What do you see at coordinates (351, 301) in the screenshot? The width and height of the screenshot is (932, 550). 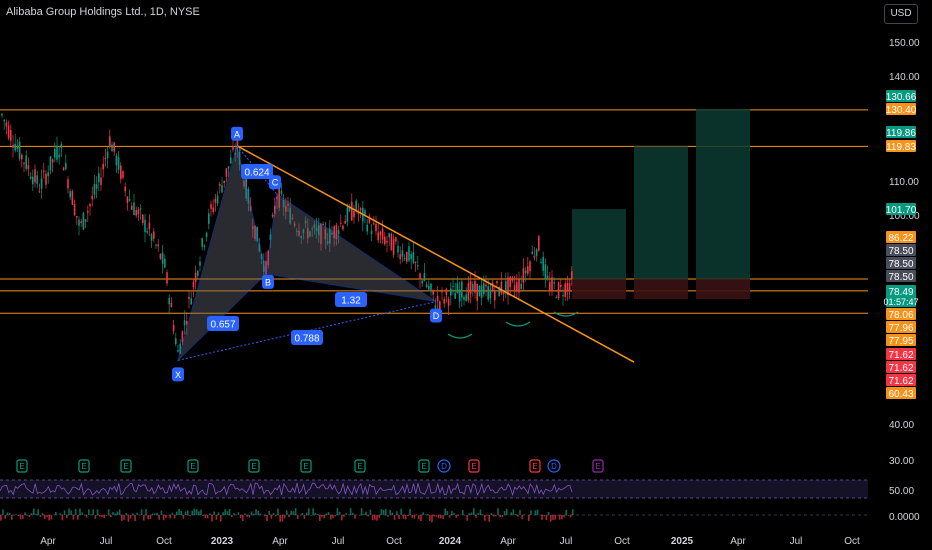 I see `ratio-label: 1.32` at bounding box center [351, 301].